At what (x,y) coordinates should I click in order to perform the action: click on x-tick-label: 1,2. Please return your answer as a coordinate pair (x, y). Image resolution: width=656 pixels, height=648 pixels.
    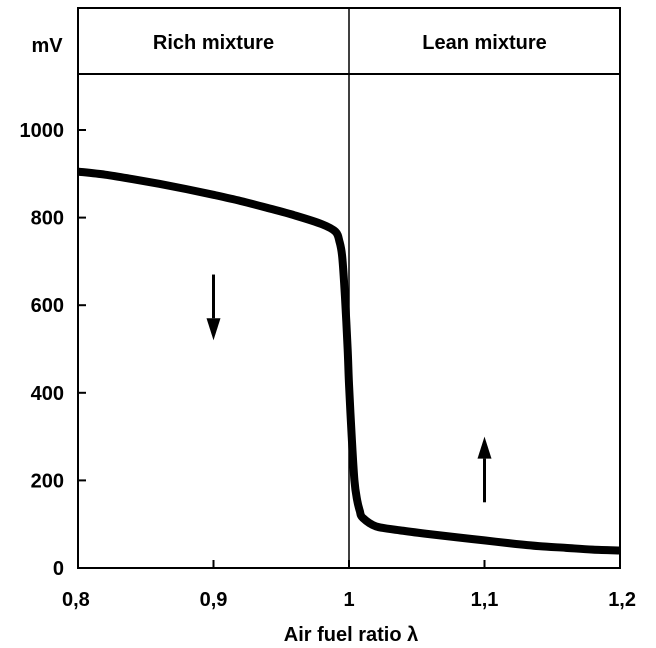
    Looking at the image, I should click on (622, 600).